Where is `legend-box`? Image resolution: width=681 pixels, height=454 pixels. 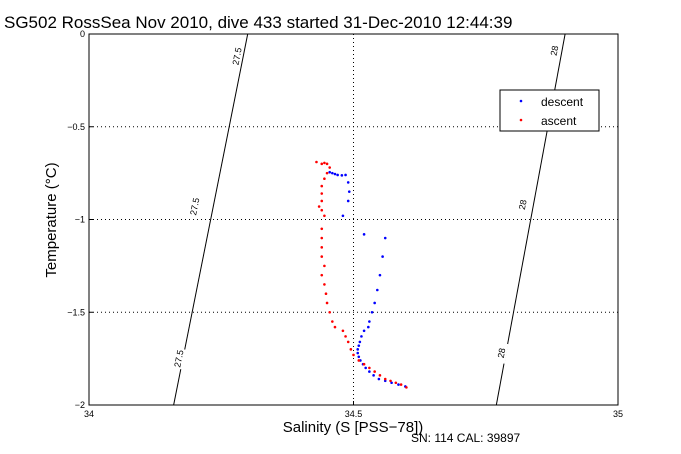
legend-box is located at coordinates (549, 110).